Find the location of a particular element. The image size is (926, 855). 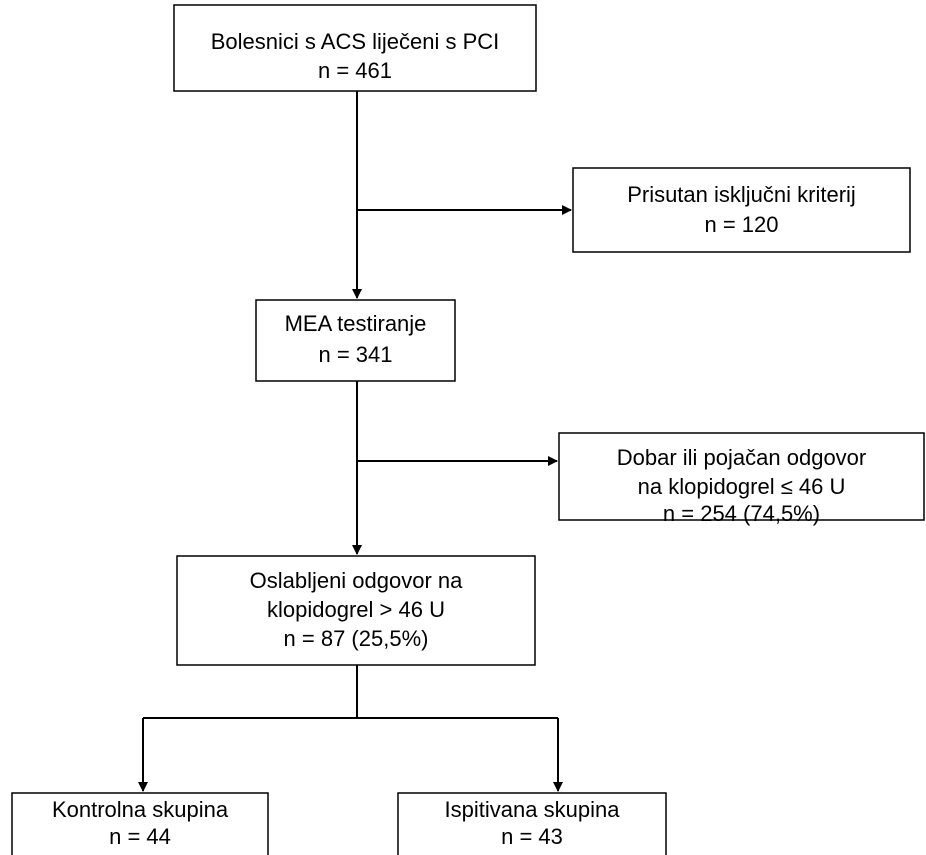

node-text: n = 461 is located at coordinates (355, 70).